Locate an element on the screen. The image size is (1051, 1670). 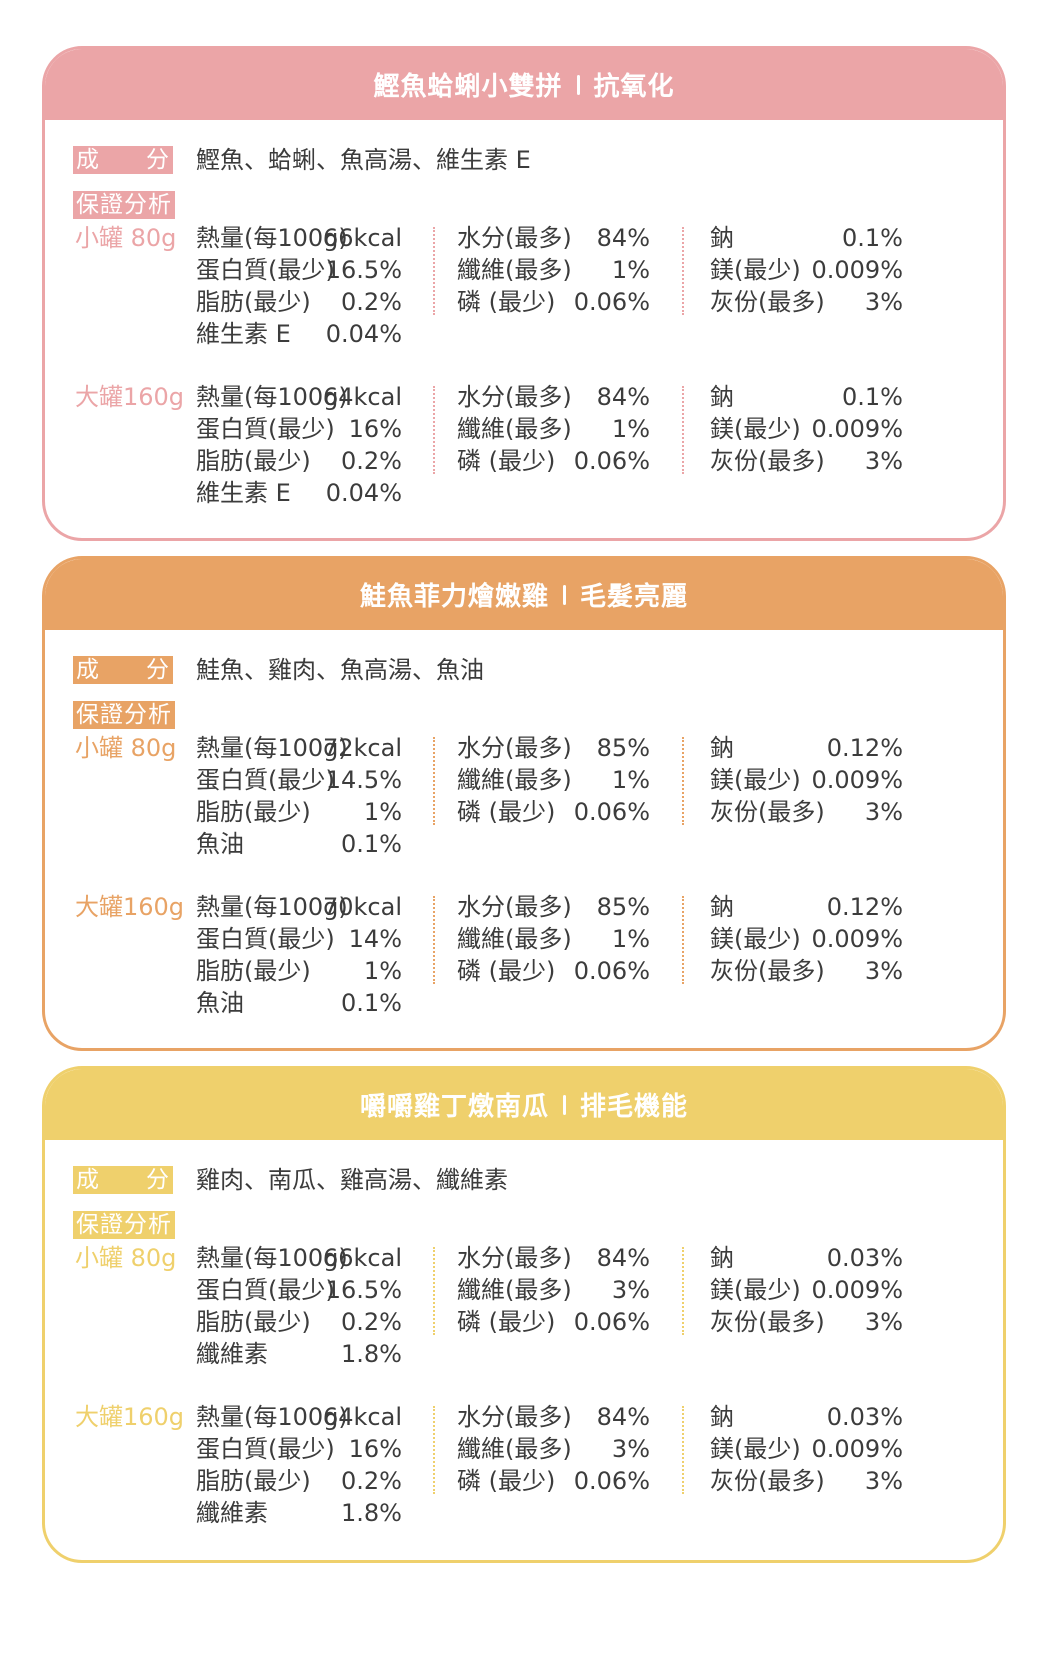
product-title: 嚼嚼雞丁燉南瓜 is located at coordinates (454, 1107).